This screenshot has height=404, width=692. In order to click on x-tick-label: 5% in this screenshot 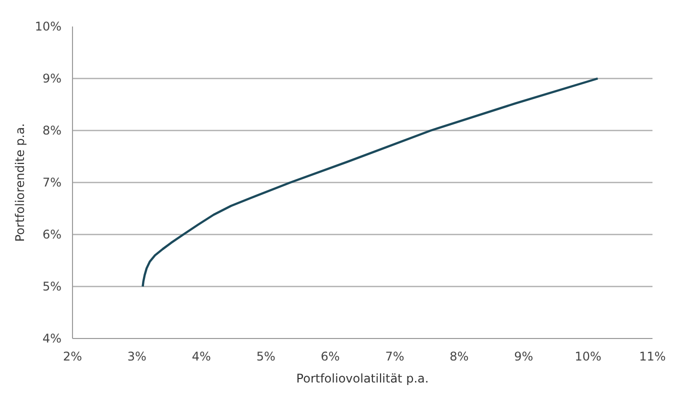, I will do `click(266, 357)`.